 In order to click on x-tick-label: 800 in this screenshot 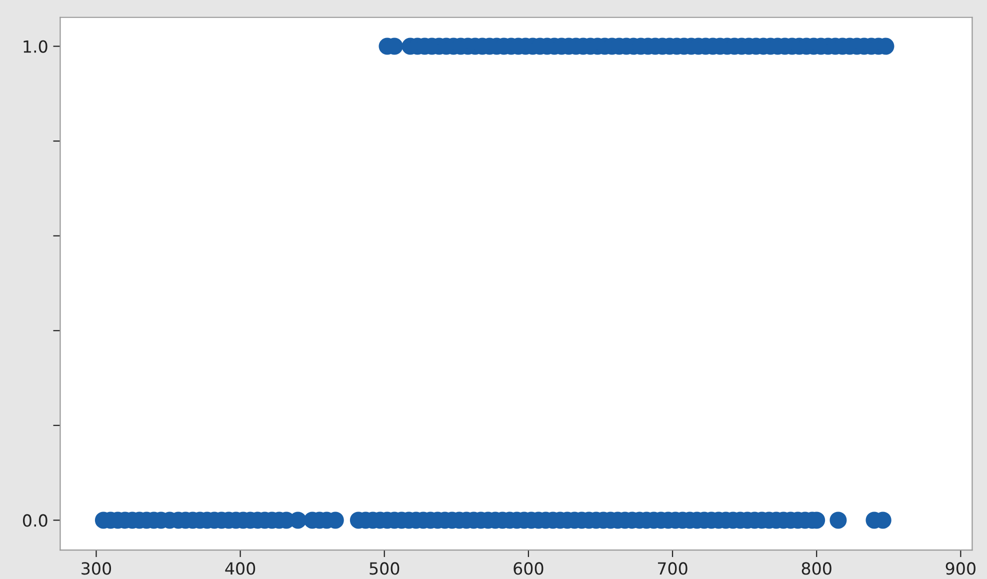, I will do `click(817, 568)`.